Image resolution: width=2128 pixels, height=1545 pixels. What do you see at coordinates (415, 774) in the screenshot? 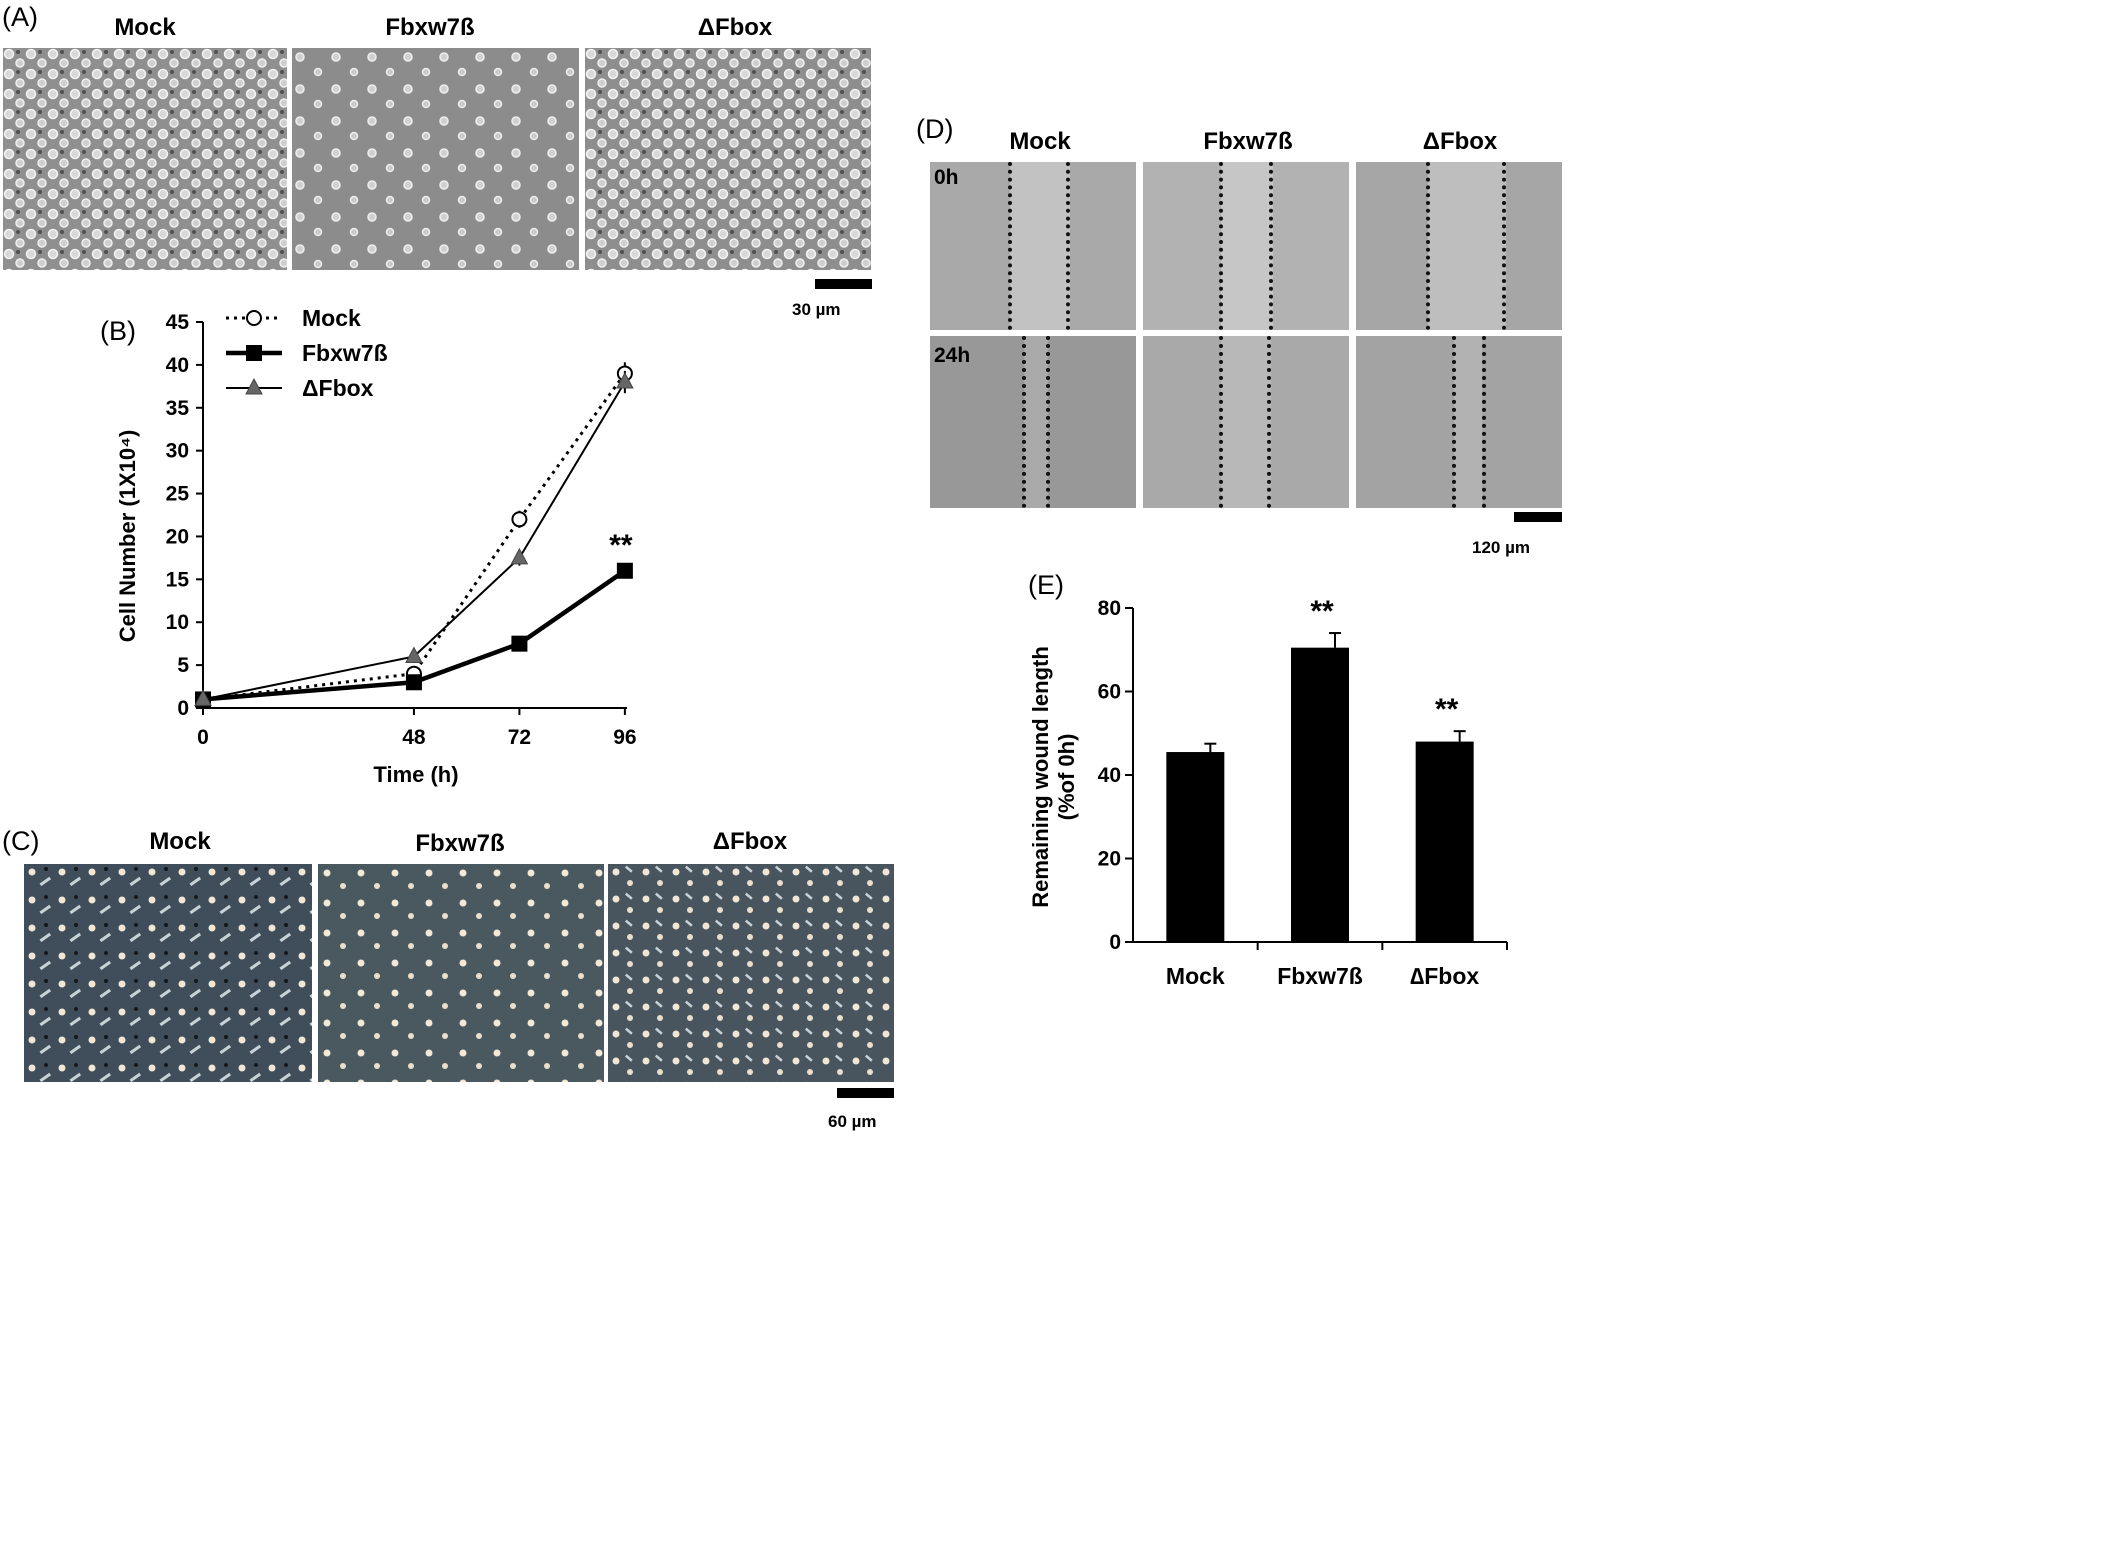
I see `panel-b-x-axis-label: Time (h)` at bounding box center [415, 774].